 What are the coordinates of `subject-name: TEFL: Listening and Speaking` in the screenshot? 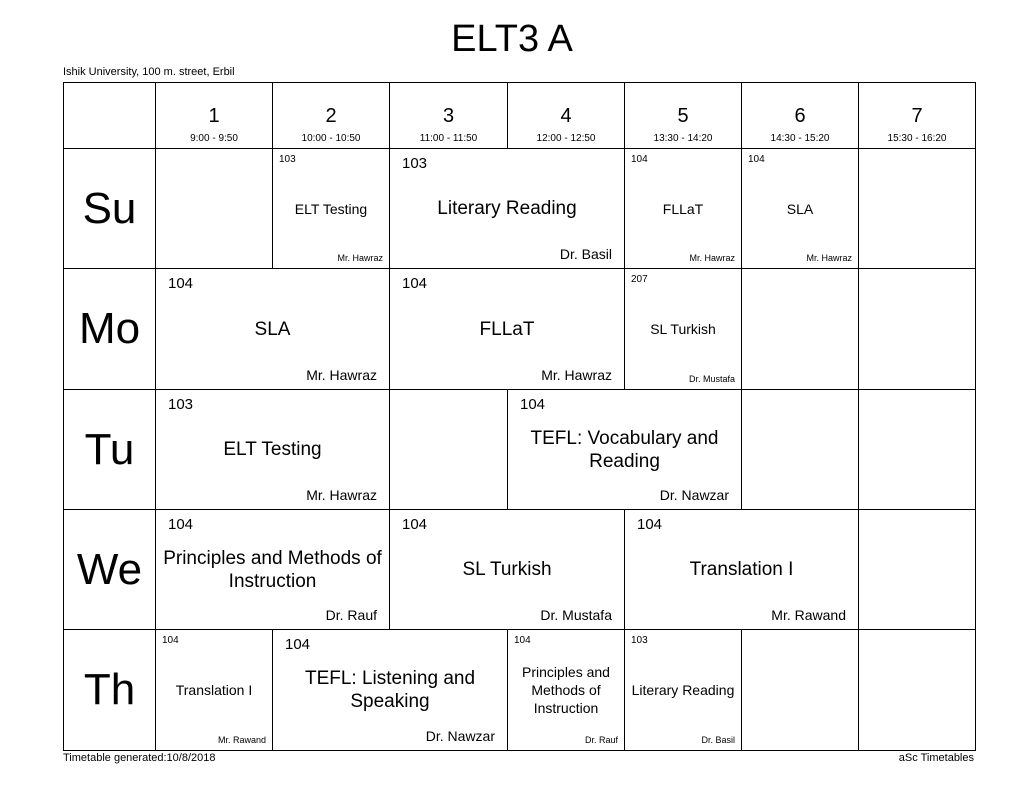 It's located at (390, 690).